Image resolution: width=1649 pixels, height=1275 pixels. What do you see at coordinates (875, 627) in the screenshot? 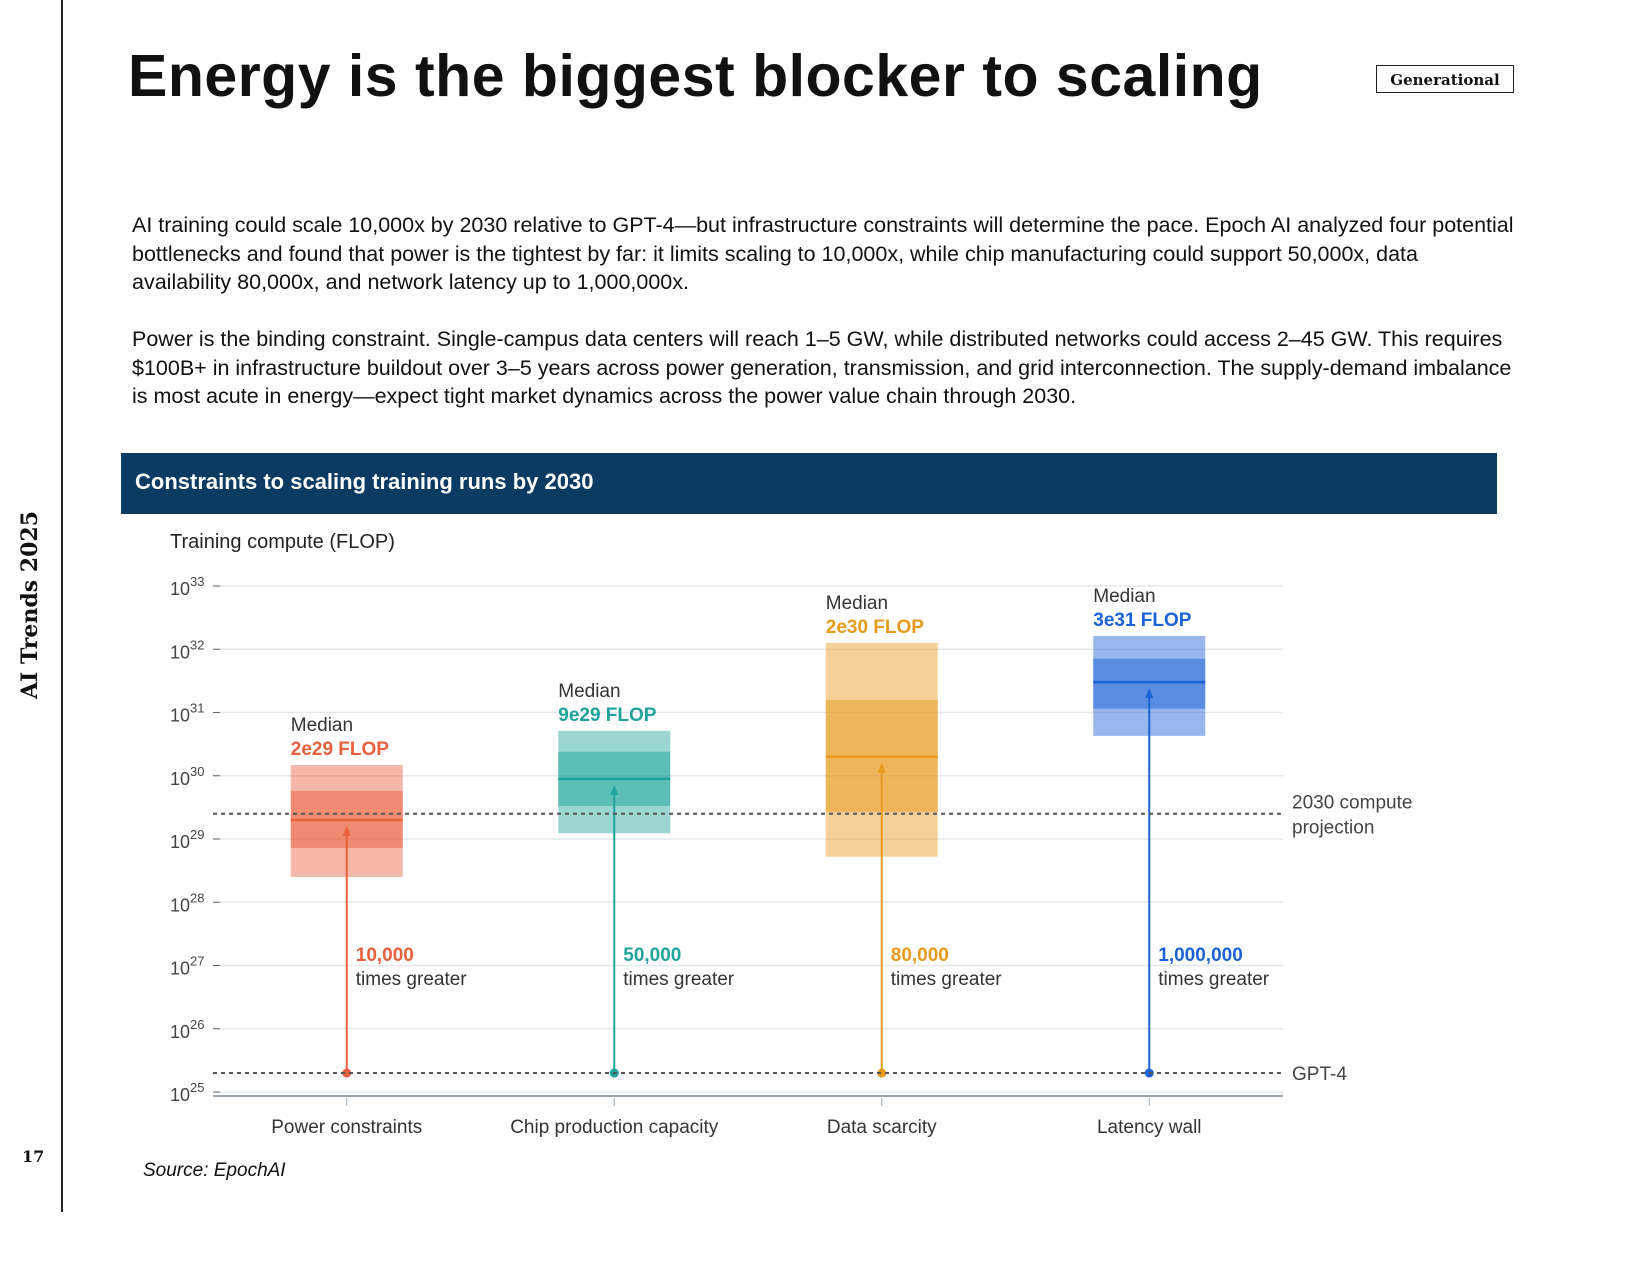
I see `median-value-label: 2e30 FLOP` at bounding box center [875, 627].